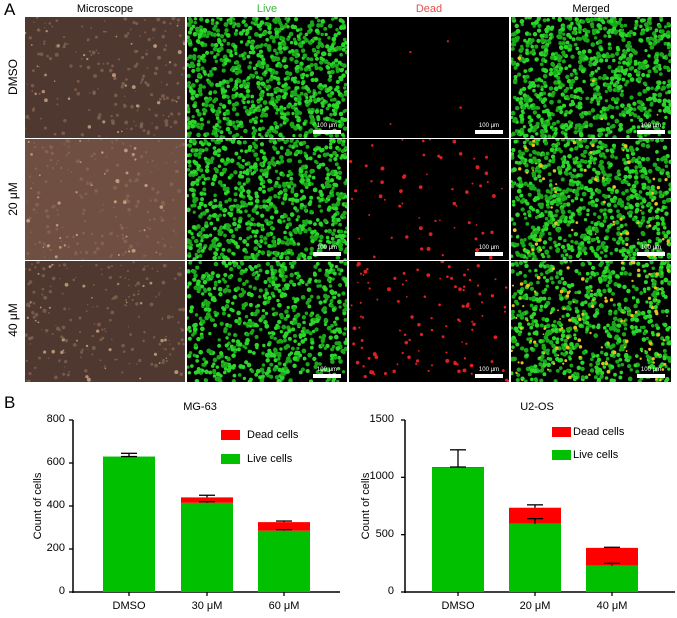  Describe the element at coordinates (612, 606) in the screenshot. I see `x-tick: 40 μM` at that location.